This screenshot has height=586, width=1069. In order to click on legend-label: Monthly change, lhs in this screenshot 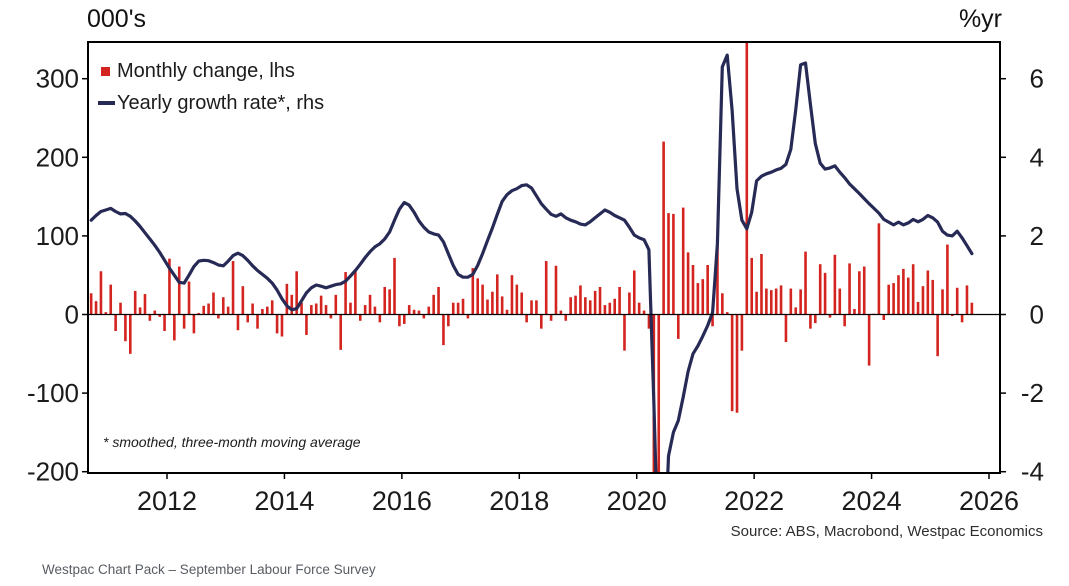, I will do `click(206, 70)`.